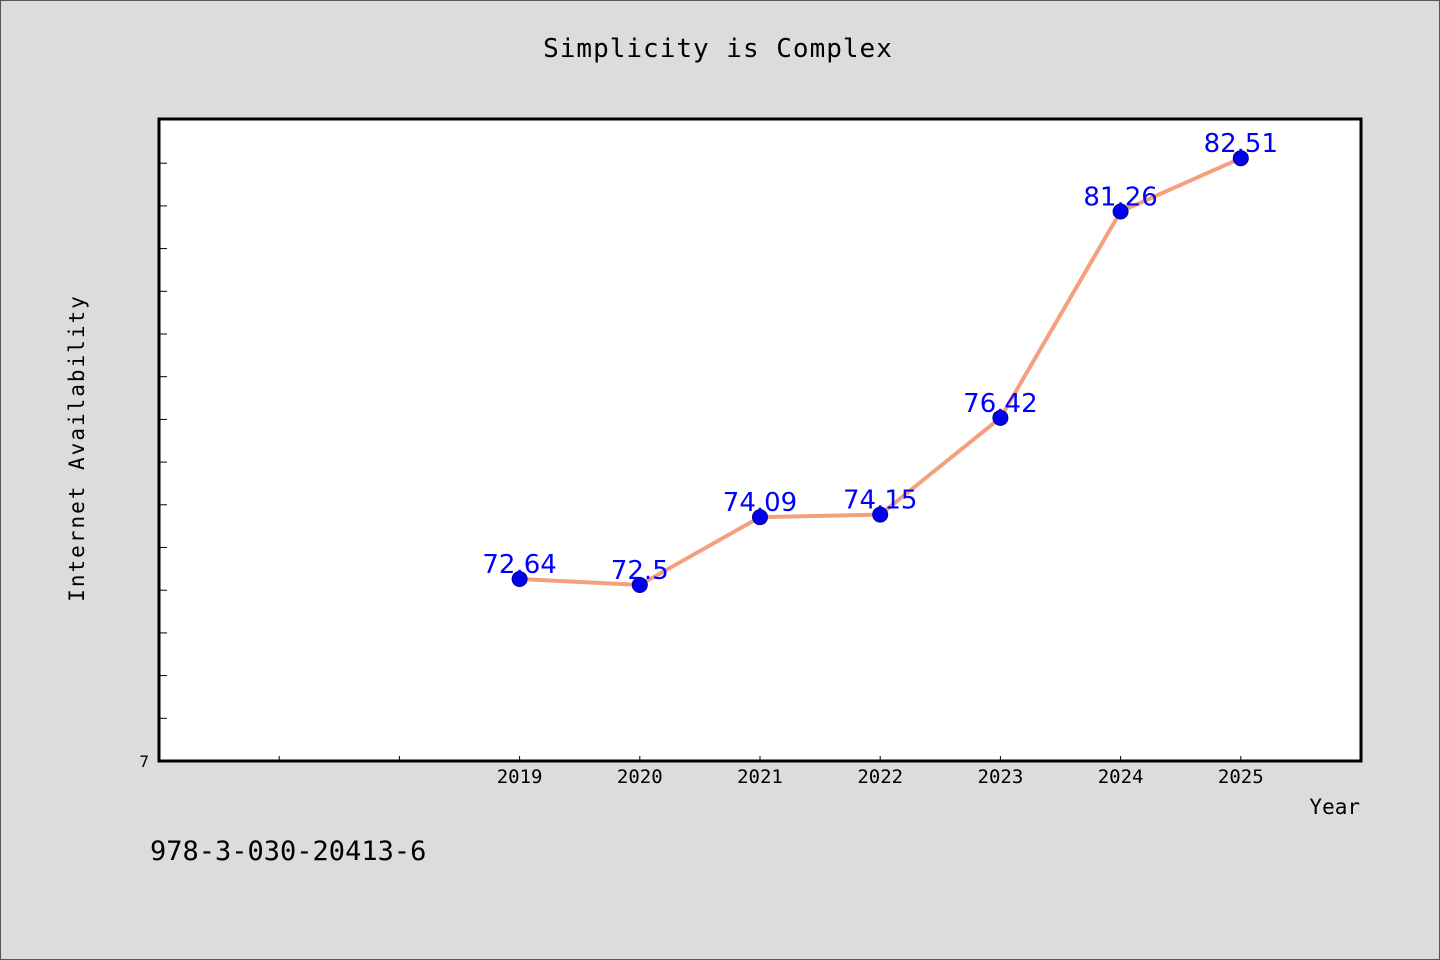 The width and height of the screenshot is (1440, 960). I want to click on data-label: 74.15, so click(880, 501).